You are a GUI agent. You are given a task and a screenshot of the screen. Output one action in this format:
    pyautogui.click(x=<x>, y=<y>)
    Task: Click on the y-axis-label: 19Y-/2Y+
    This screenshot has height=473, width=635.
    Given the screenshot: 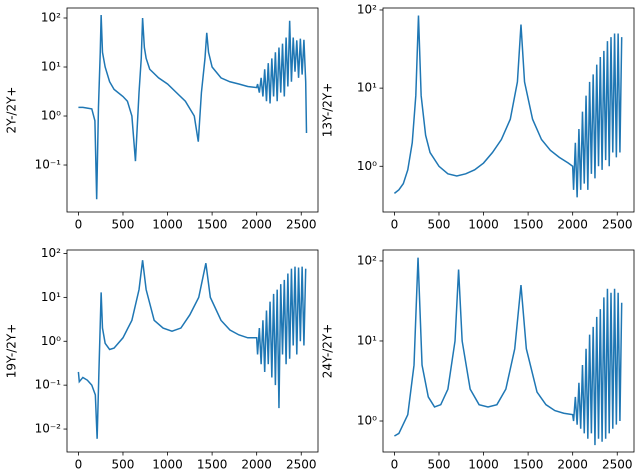 What is the action you would take?
    pyautogui.click(x=12, y=351)
    